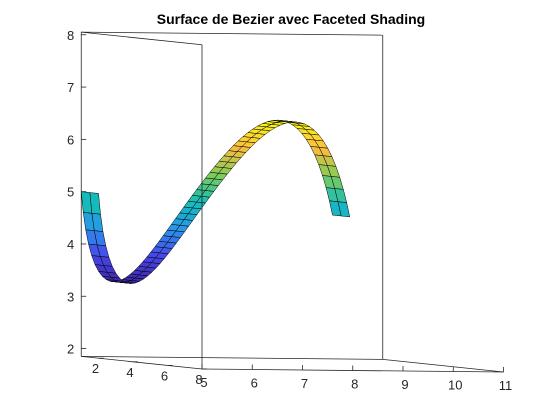 The width and height of the screenshot is (560, 420). What do you see at coordinates (506, 385) in the screenshot?
I see `x-tick-label: 11` at bounding box center [506, 385].